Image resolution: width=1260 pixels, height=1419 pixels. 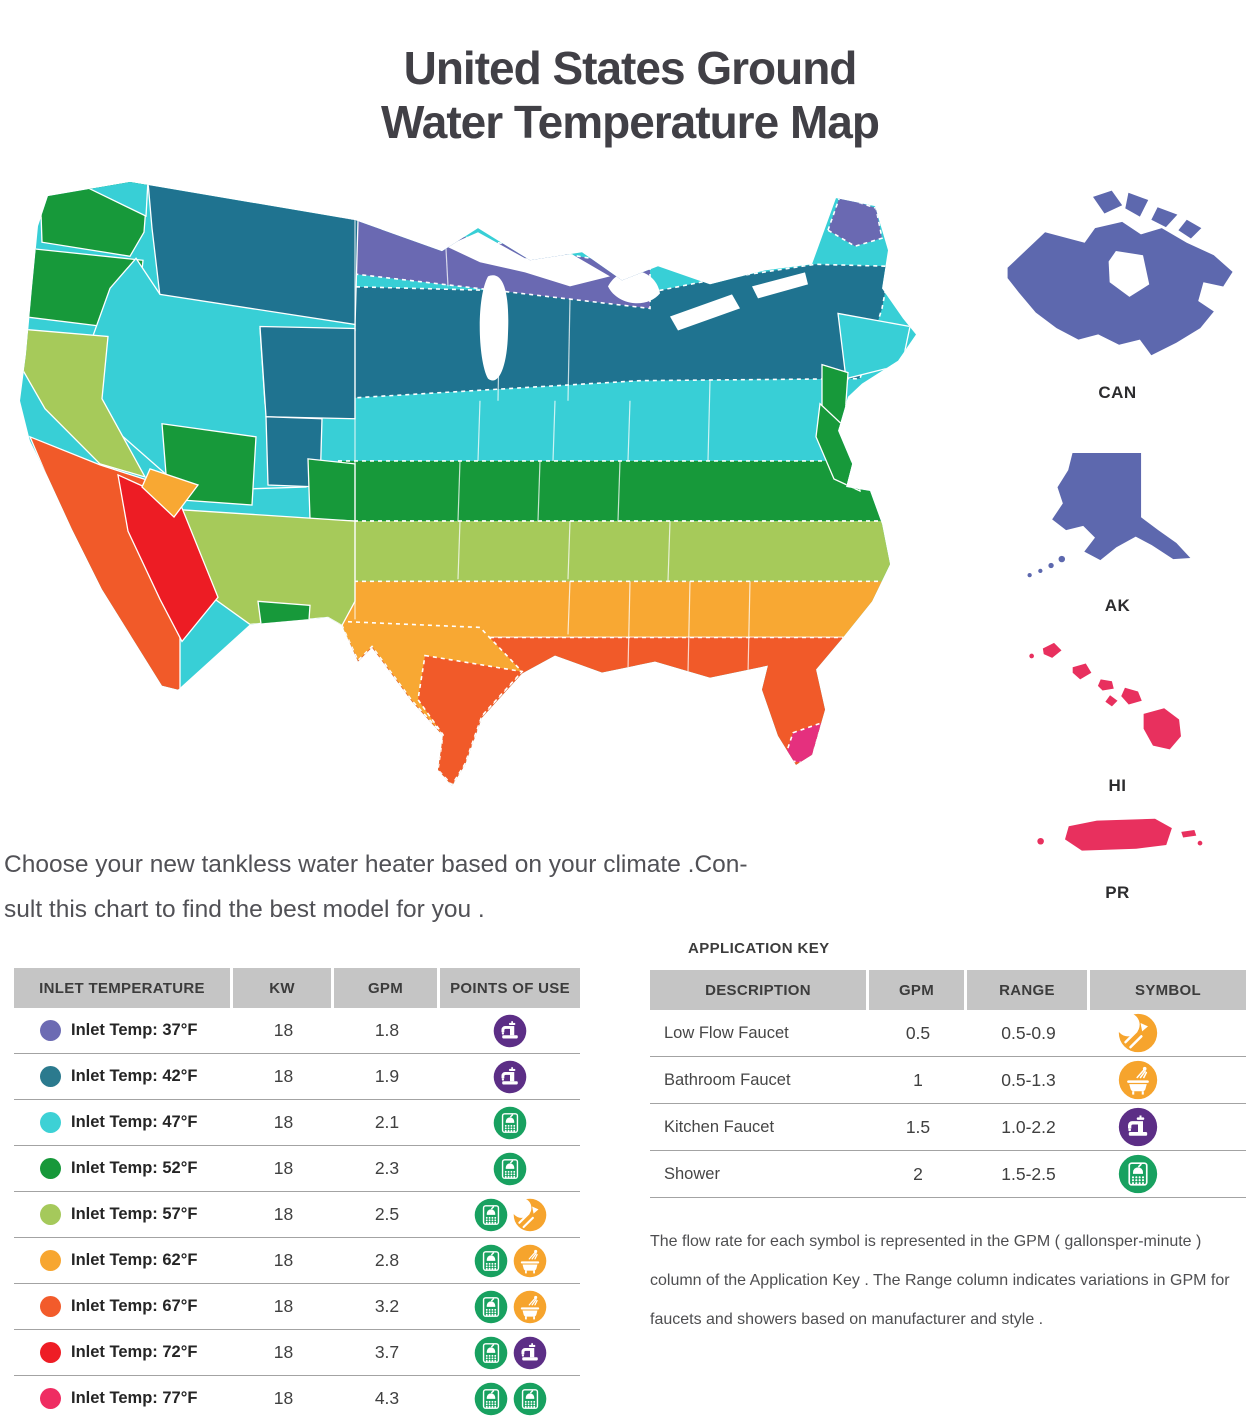 What do you see at coordinates (1028, 1126) in the screenshot?
I see `range-value: 1.0-2.2` at bounding box center [1028, 1126].